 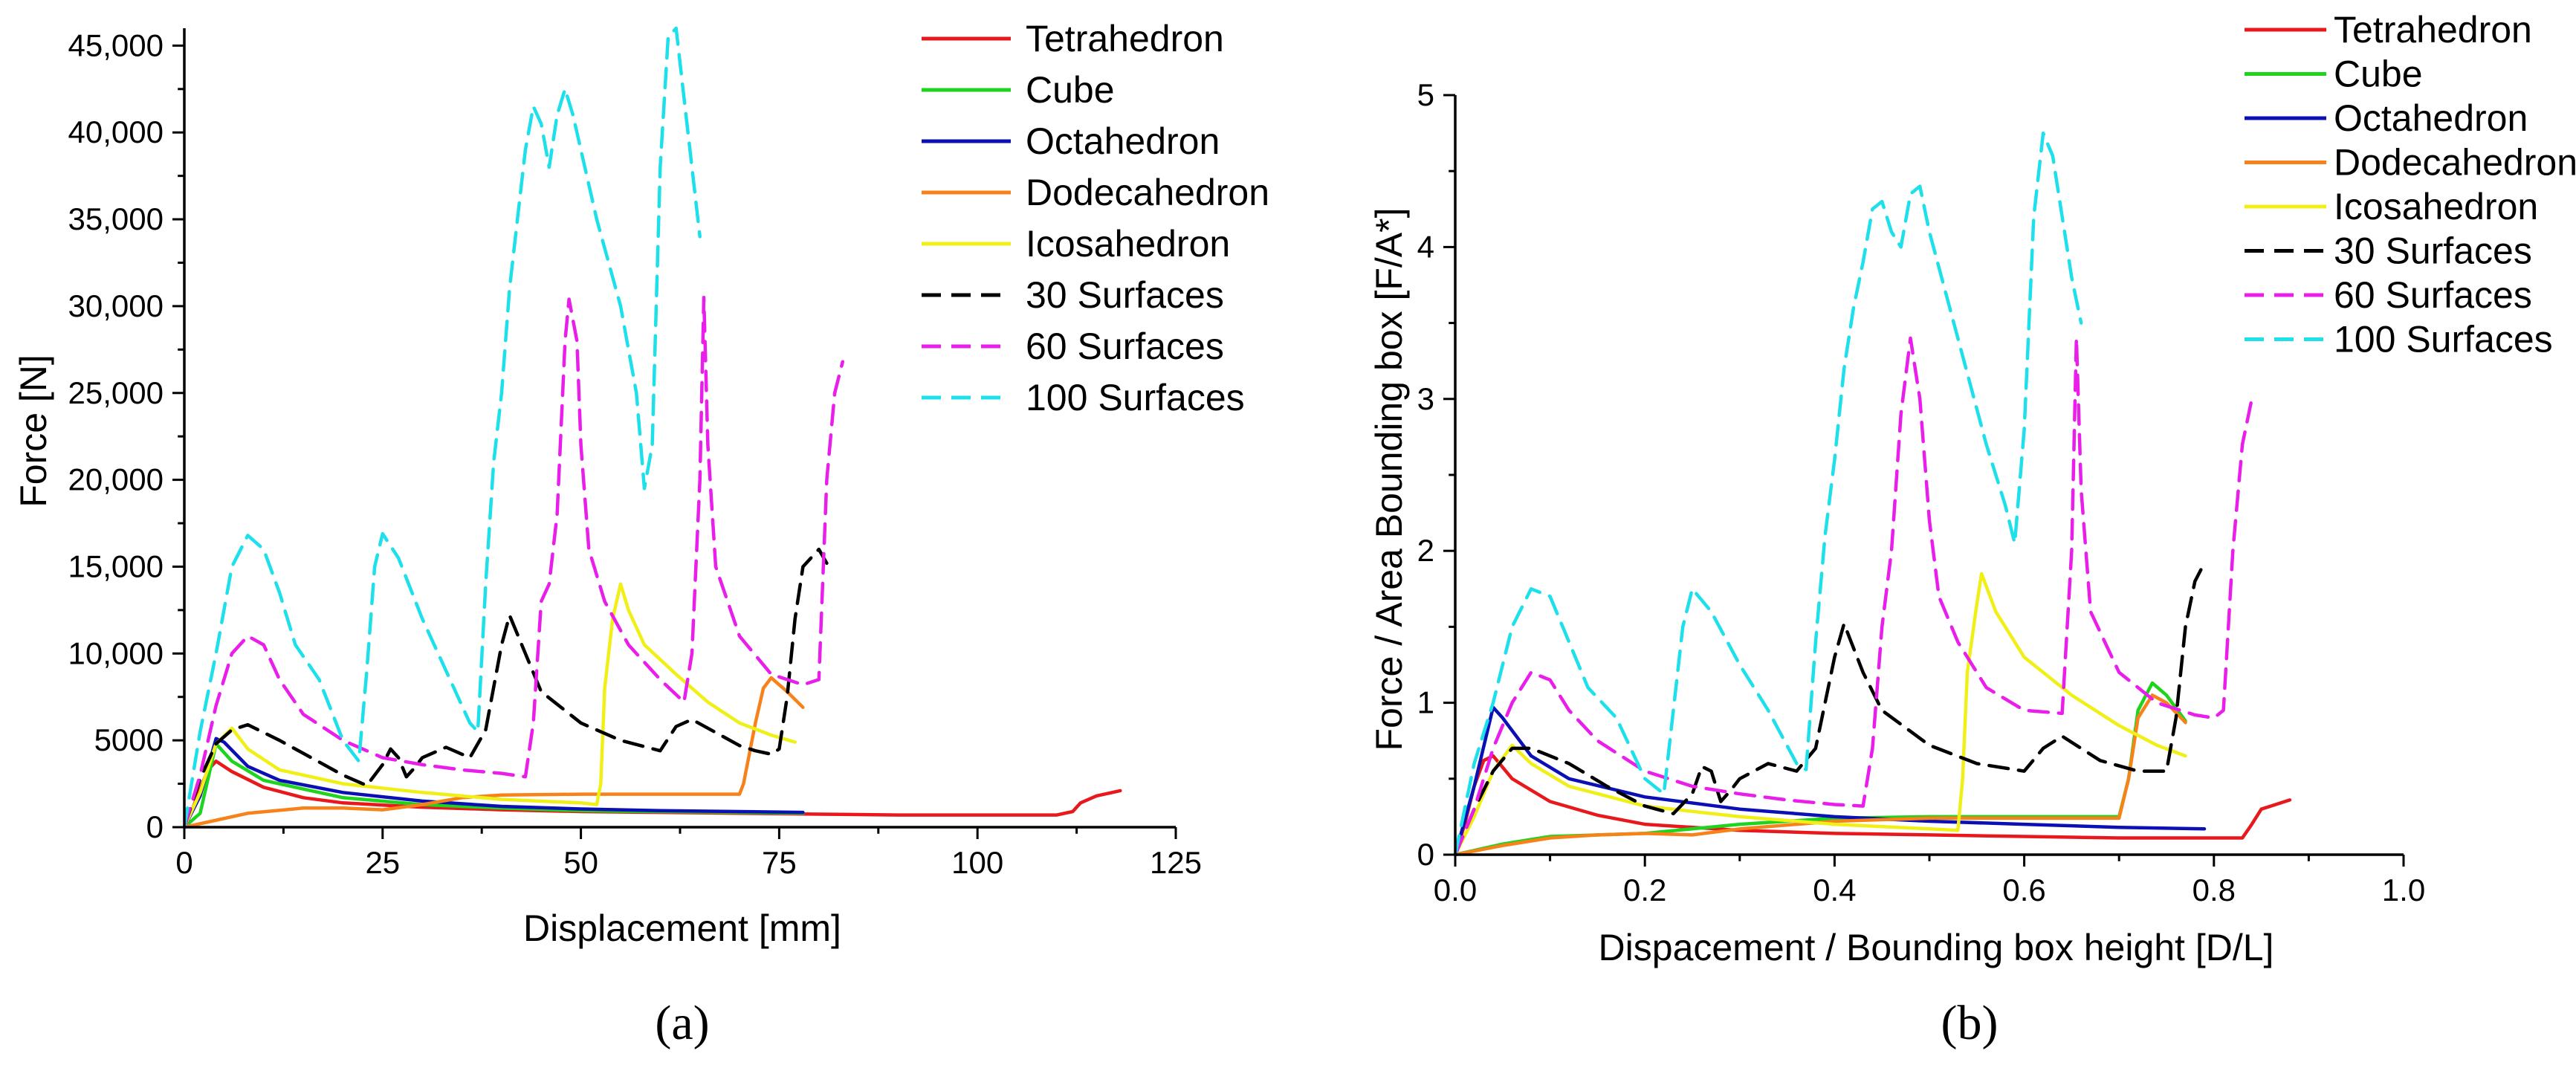 What do you see at coordinates (2378, 74) in the screenshot?
I see `panel-b-legend-label: Cube` at bounding box center [2378, 74].